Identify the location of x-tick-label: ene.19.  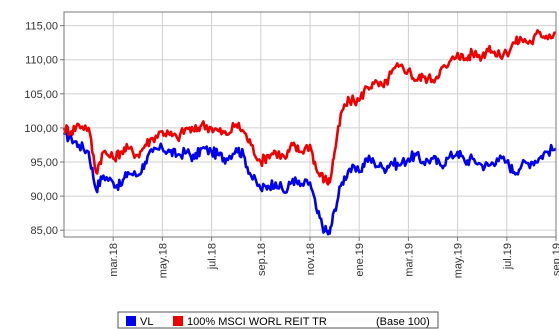
(360, 260).